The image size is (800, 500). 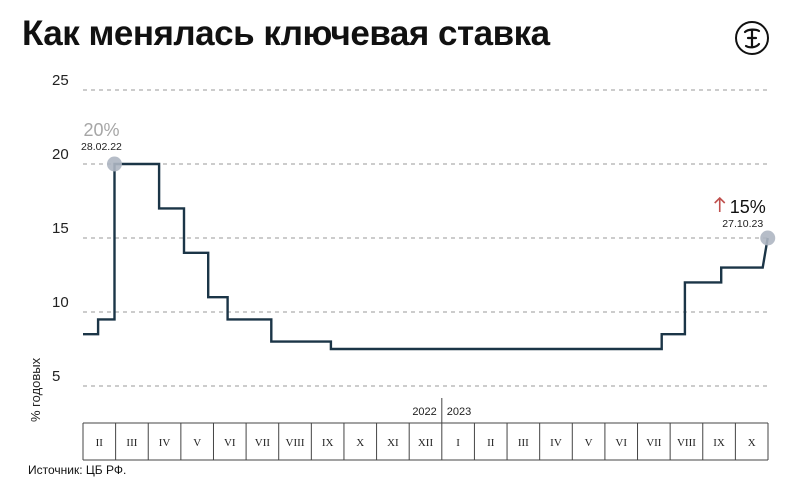 What do you see at coordinates (742, 224) in the screenshot?
I see `latest-date-label: 27.10.23` at bounding box center [742, 224].